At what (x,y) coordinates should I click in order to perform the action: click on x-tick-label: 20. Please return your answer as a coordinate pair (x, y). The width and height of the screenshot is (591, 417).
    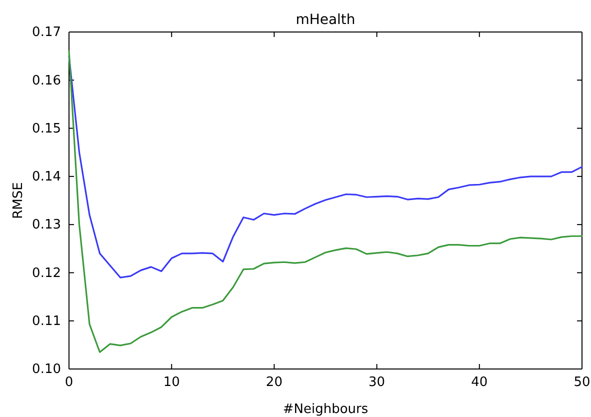
    Looking at the image, I should click on (274, 382).